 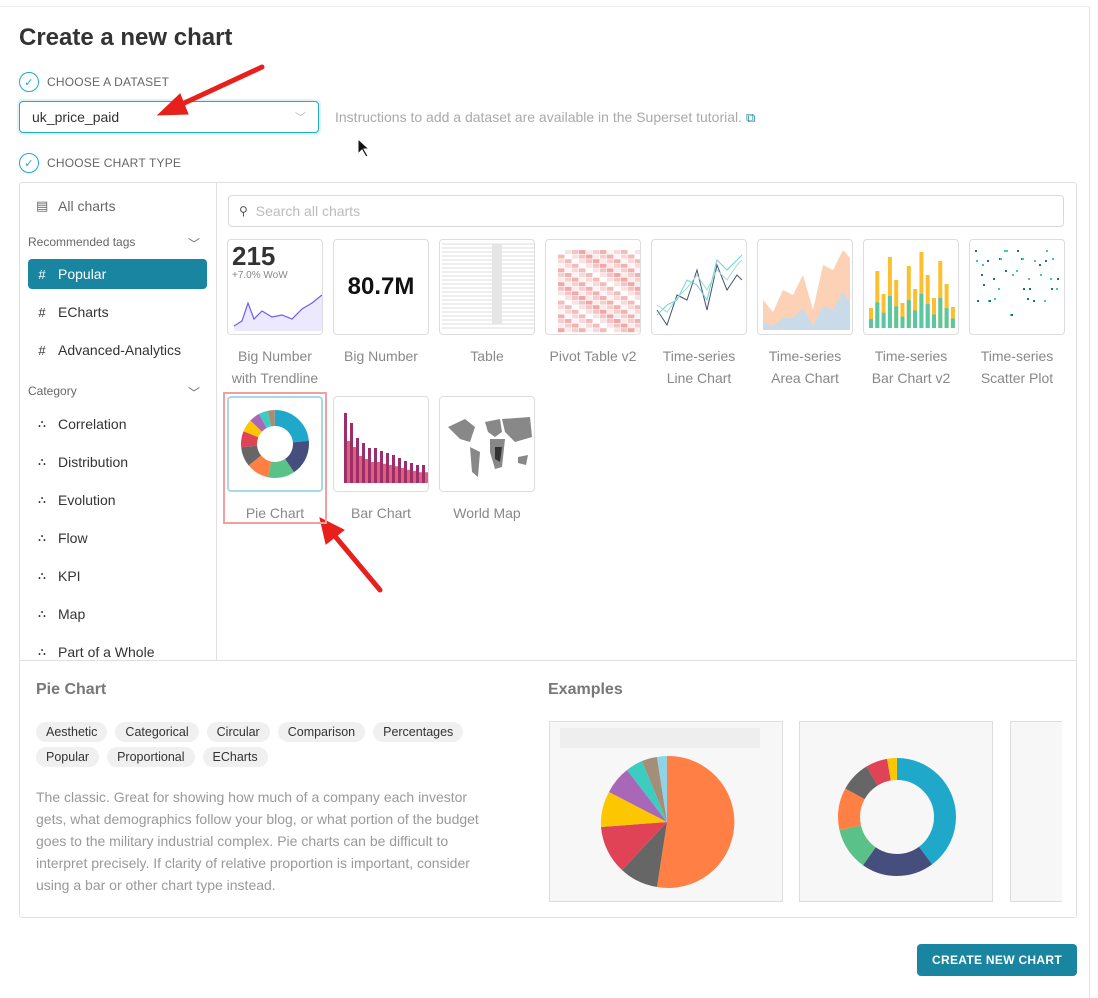 I want to click on chart-card-label: Bar Chart, so click(x=381, y=513).